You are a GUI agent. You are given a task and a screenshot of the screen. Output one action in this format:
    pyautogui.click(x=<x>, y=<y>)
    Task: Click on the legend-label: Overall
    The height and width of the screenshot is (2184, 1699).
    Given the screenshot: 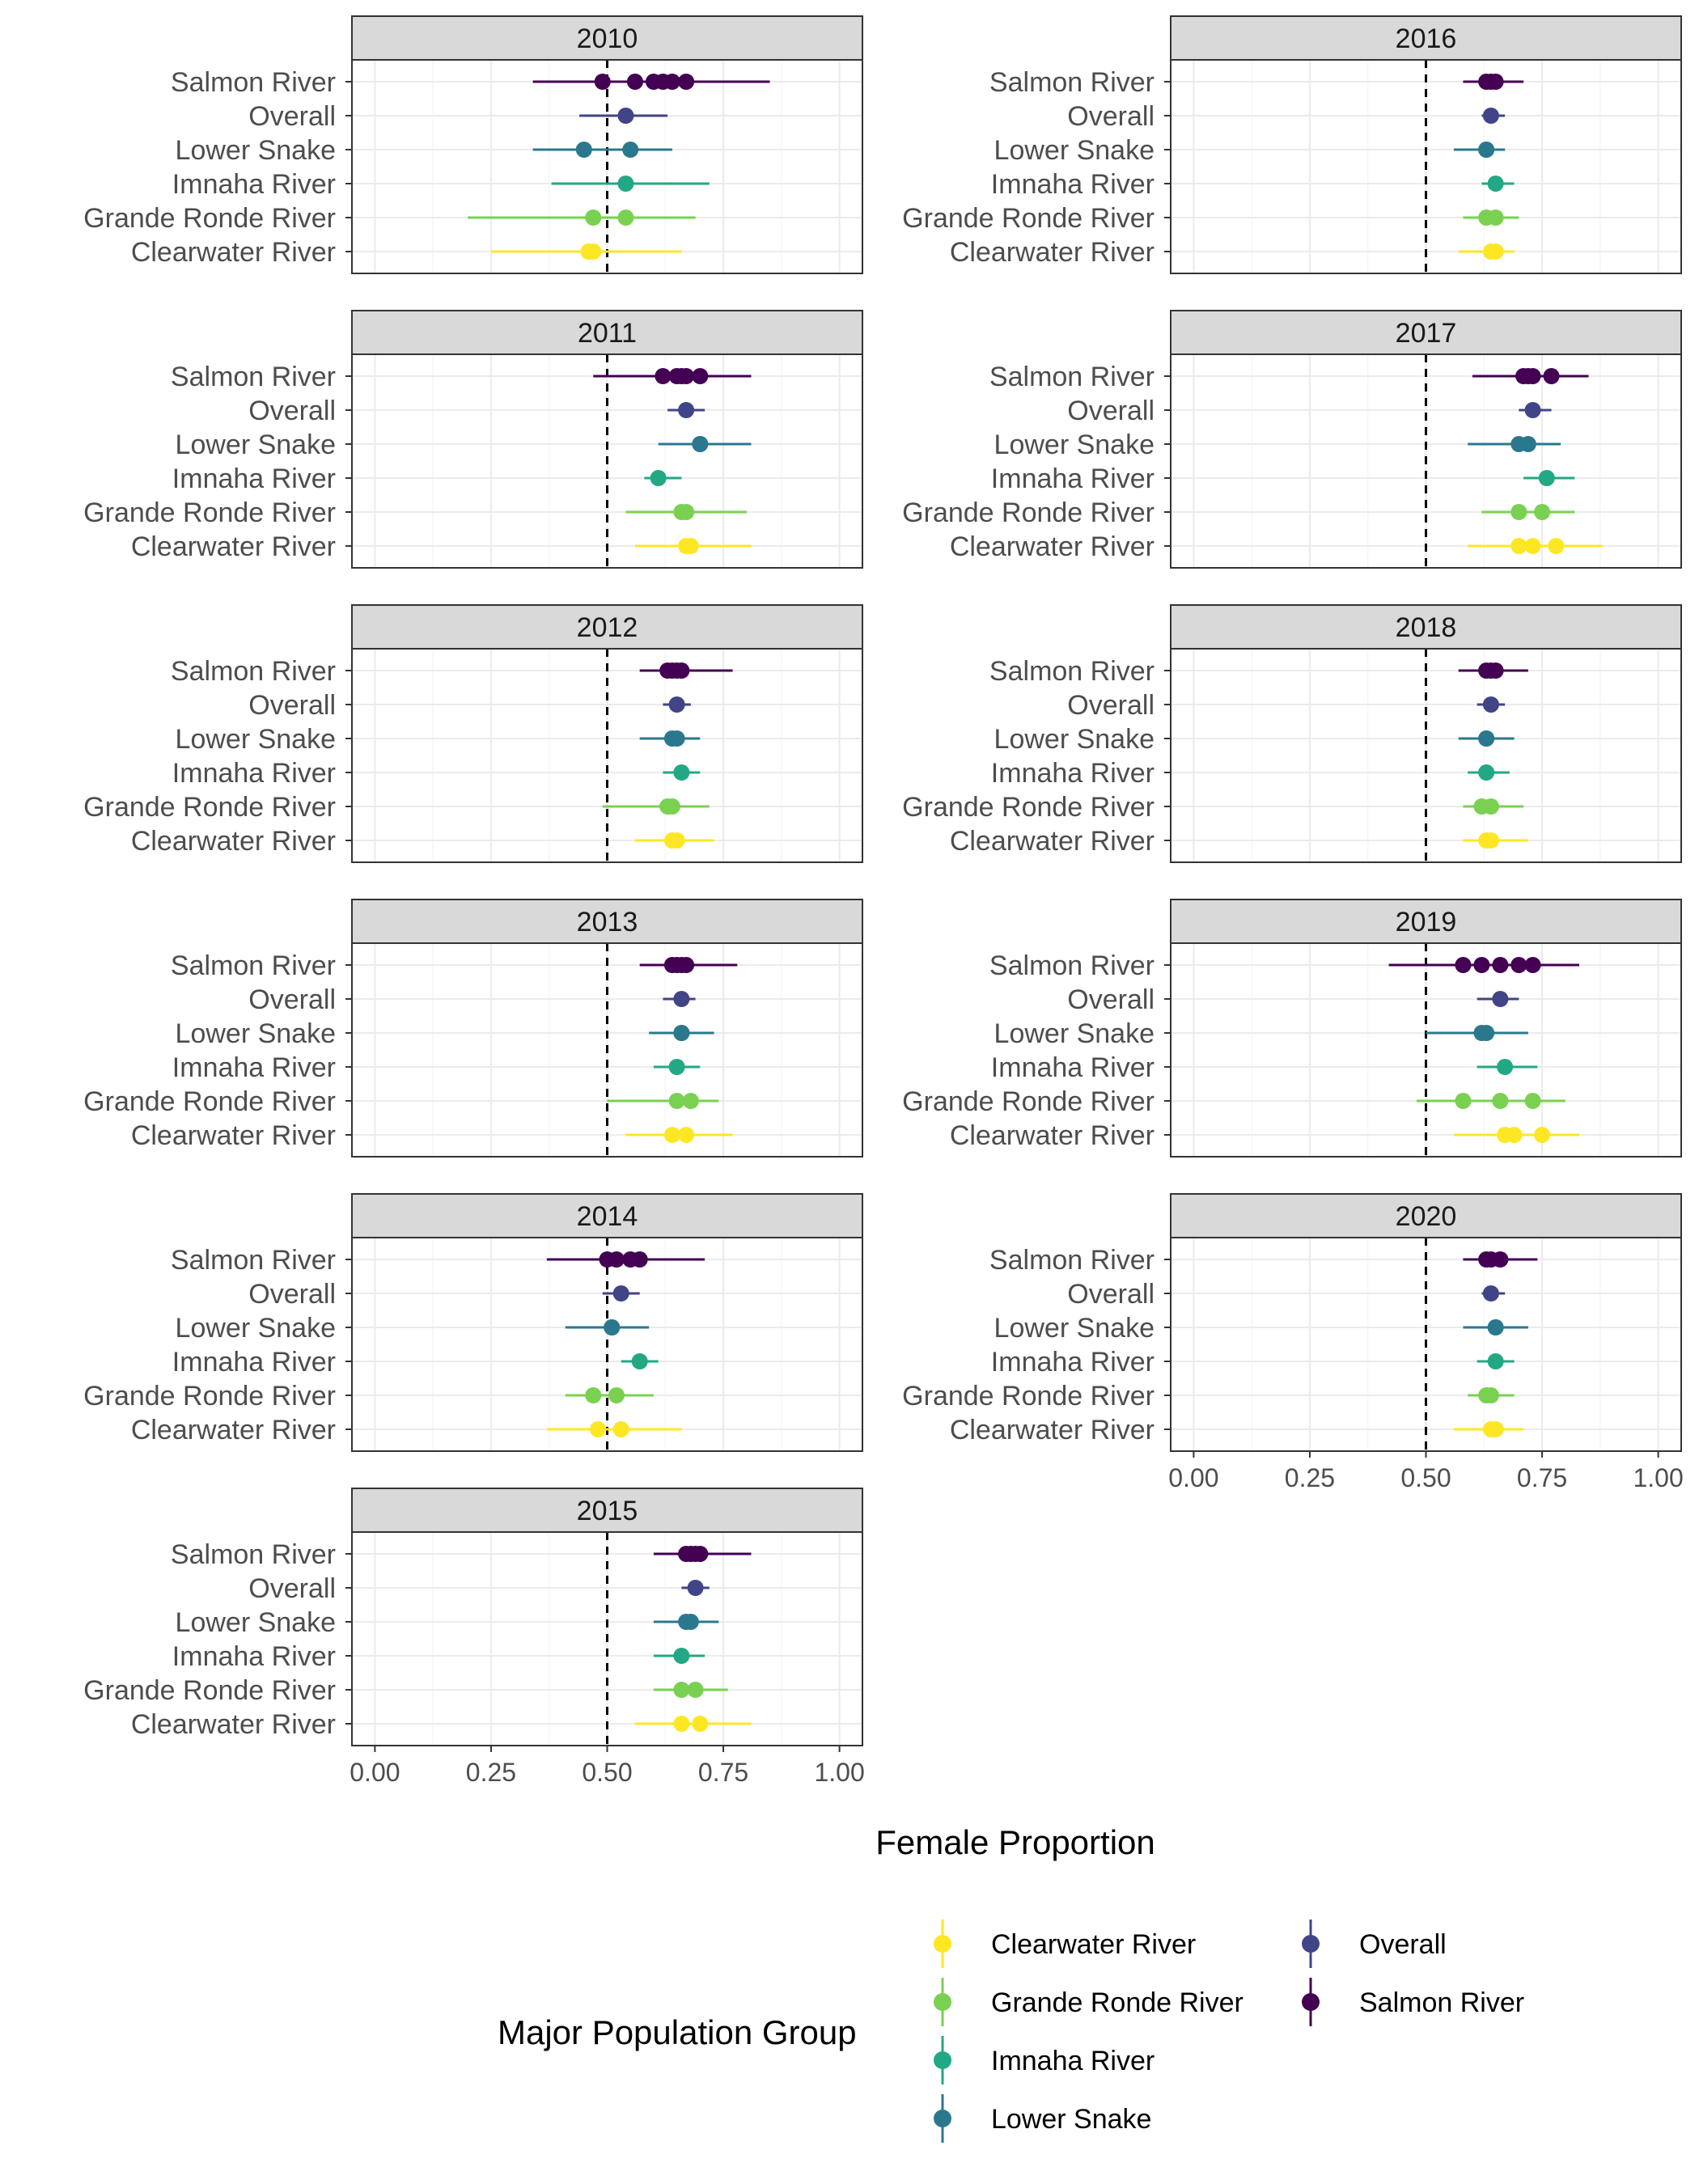 What is the action you would take?
    pyautogui.click(x=1403, y=1944)
    